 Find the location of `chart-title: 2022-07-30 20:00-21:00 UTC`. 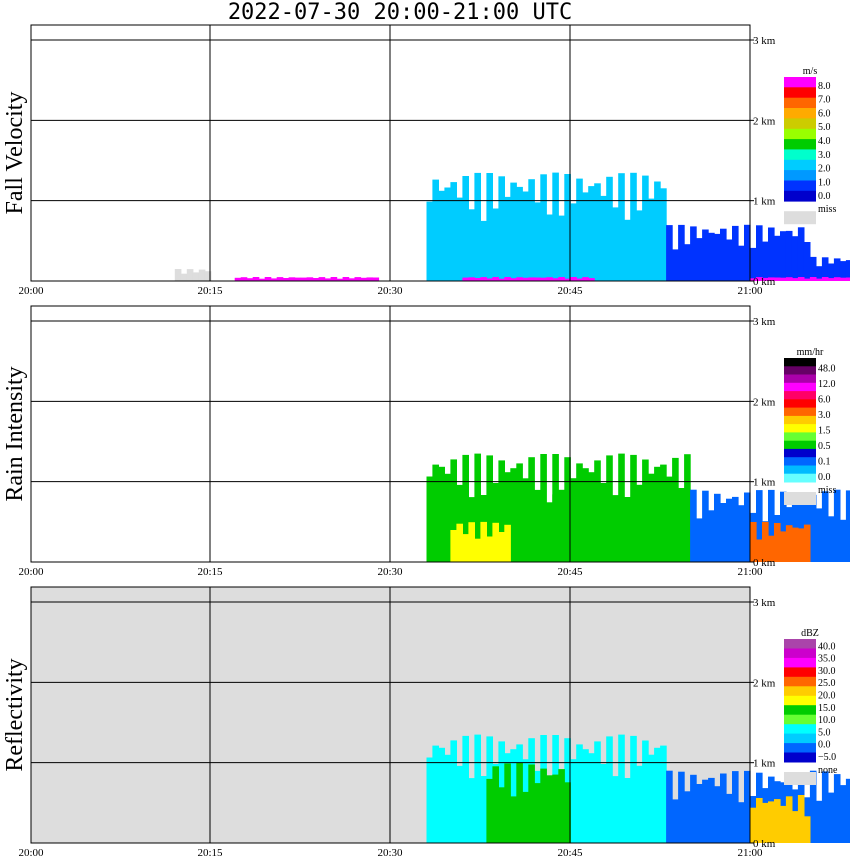

chart-title: 2022-07-30 20:00-21:00 UTC is located at coordinates (400, 12).